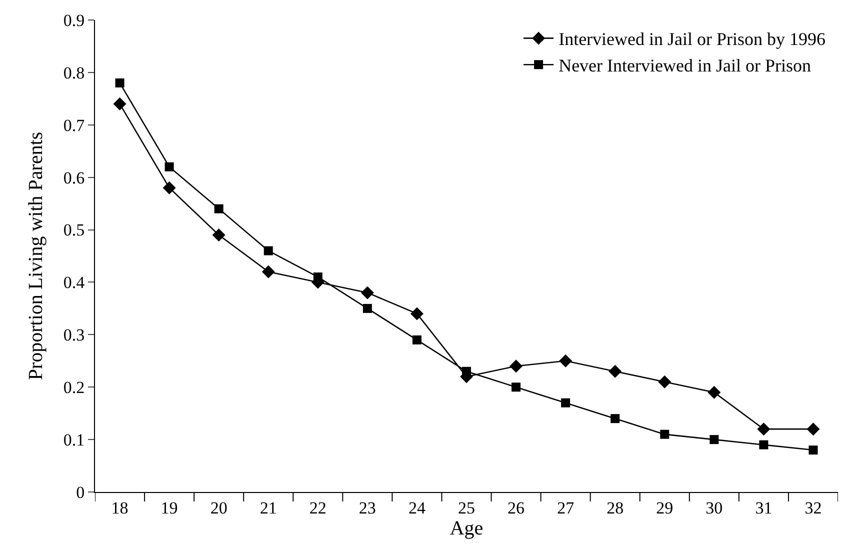  Describe the element at coordinates (467, 528) in the screenshot. I see `x-axis-title: Age` at that location.